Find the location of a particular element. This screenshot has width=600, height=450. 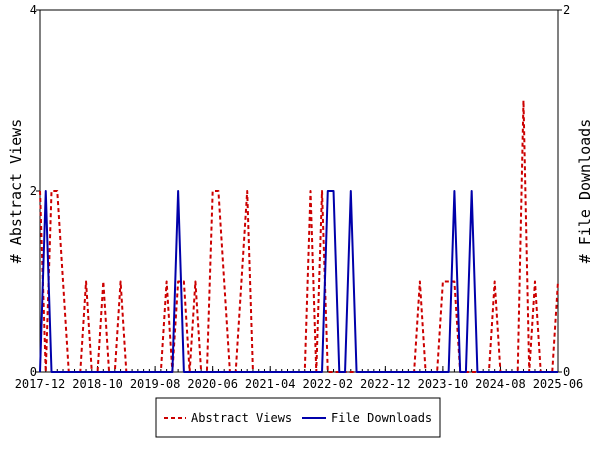

legend-abstract-views-label: Abstract Views is located at coordinates (241, 418).